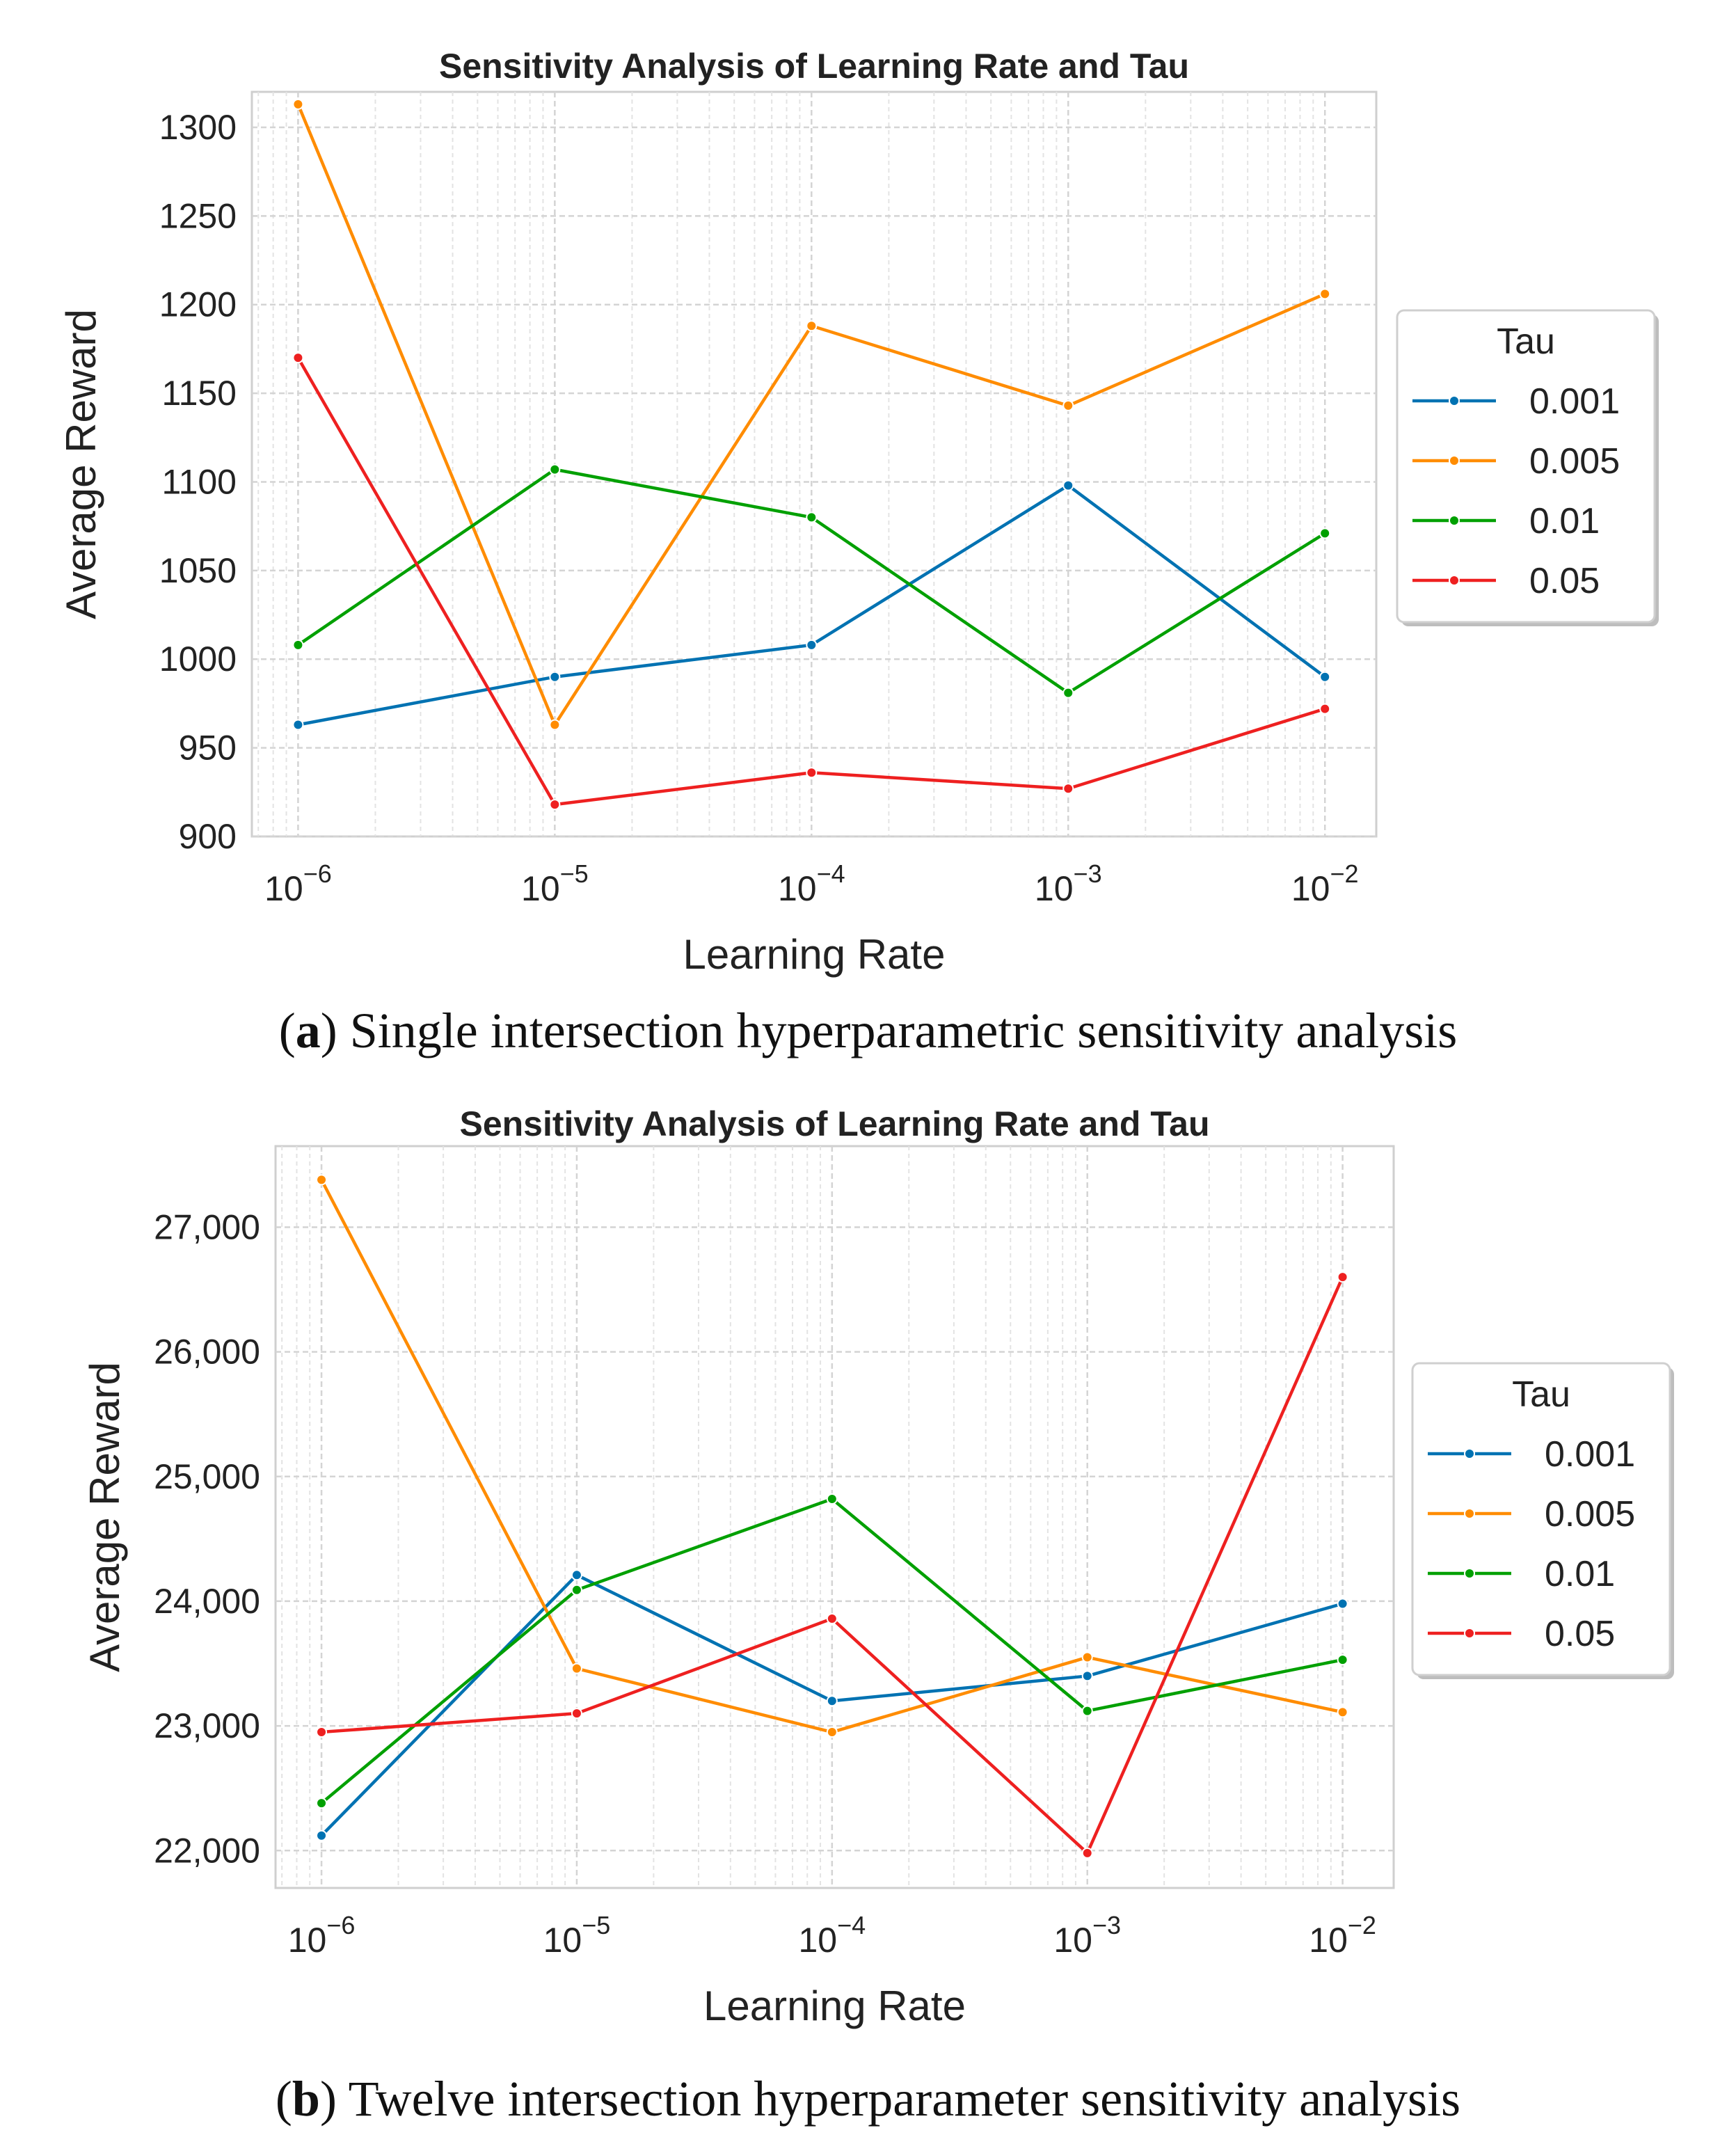  What do you see at coordinates (308, 1030) in the screenshot?
I see `caption-a-label: a` at bounding box center [308, 1030].